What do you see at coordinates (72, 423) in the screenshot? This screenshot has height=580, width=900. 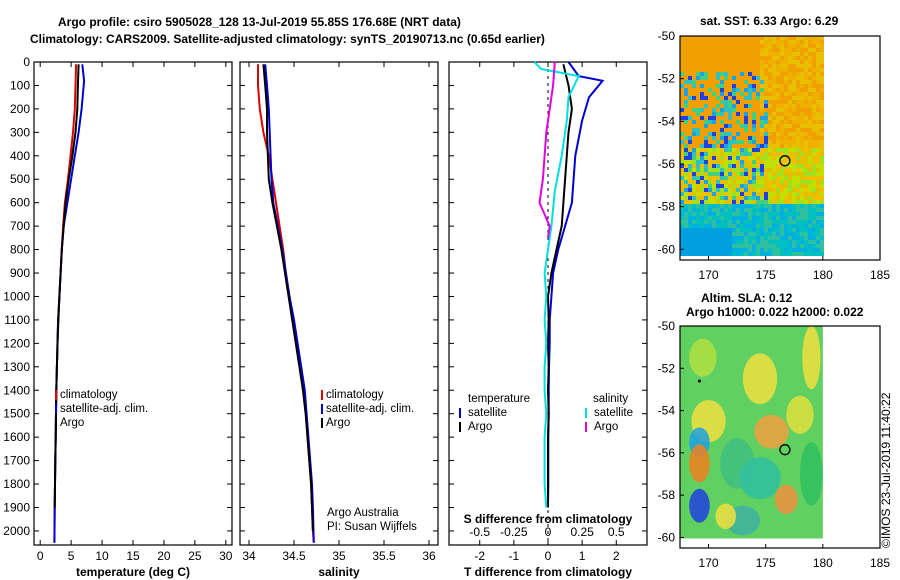 I see `legend-label: Argo` at bounding box center [72, 423].